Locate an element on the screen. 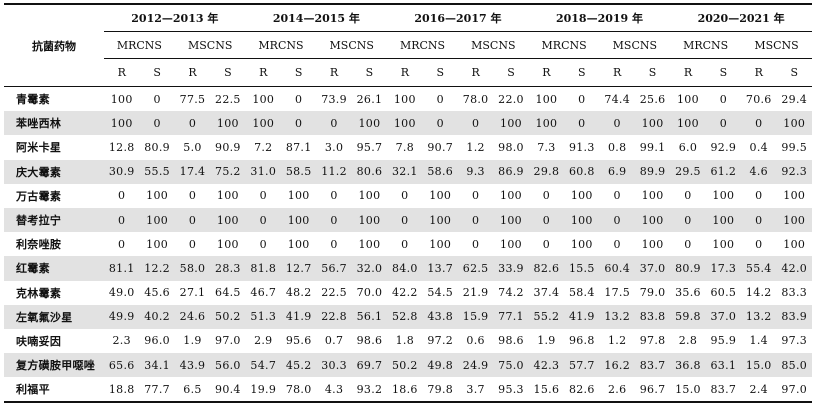  value-cell: 96.0 is located at coordinates (157, 341).